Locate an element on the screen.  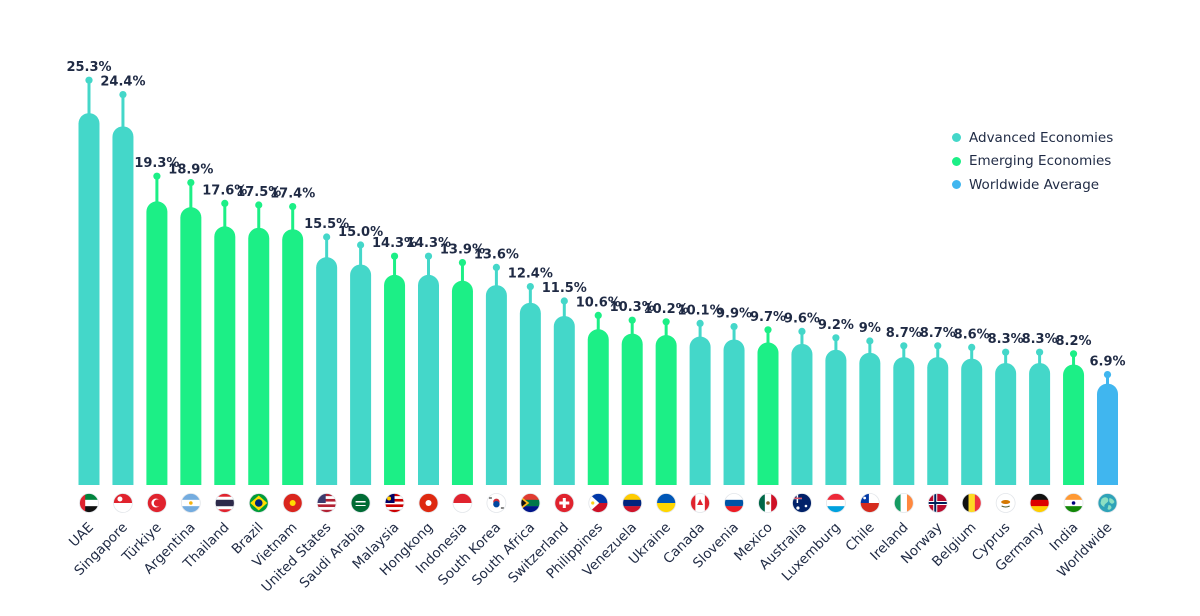
value-label-united-states: 15.5% is located at coordinates (326, 224).